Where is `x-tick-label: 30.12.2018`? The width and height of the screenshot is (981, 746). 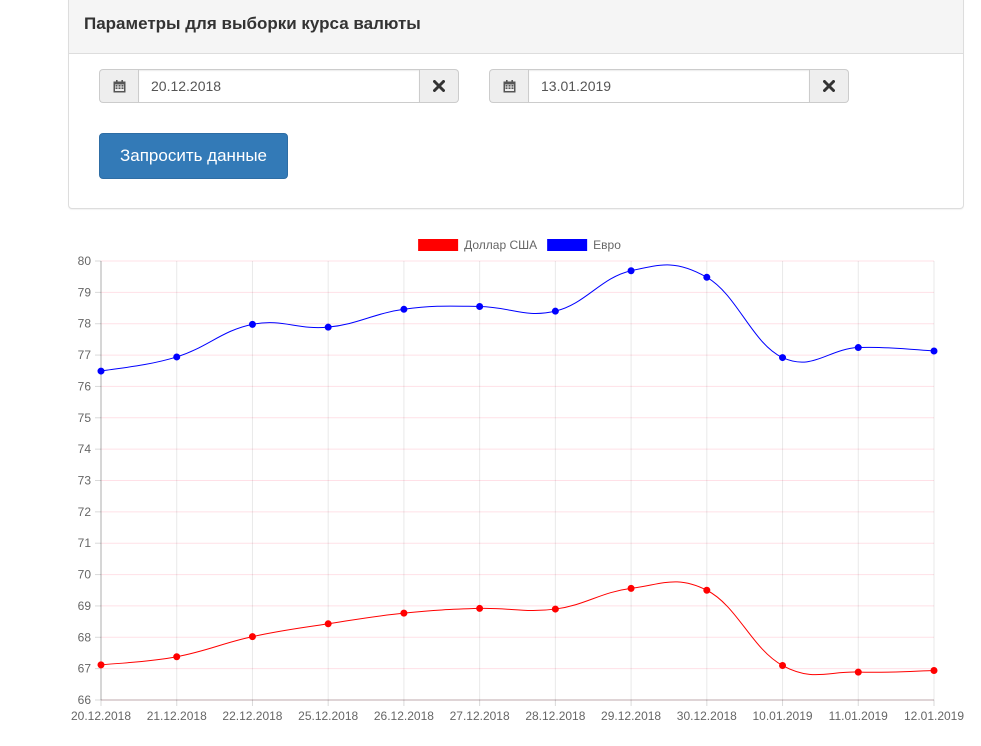
x-tick-label: 30.12.2018 is located at coordinates (707, 716).